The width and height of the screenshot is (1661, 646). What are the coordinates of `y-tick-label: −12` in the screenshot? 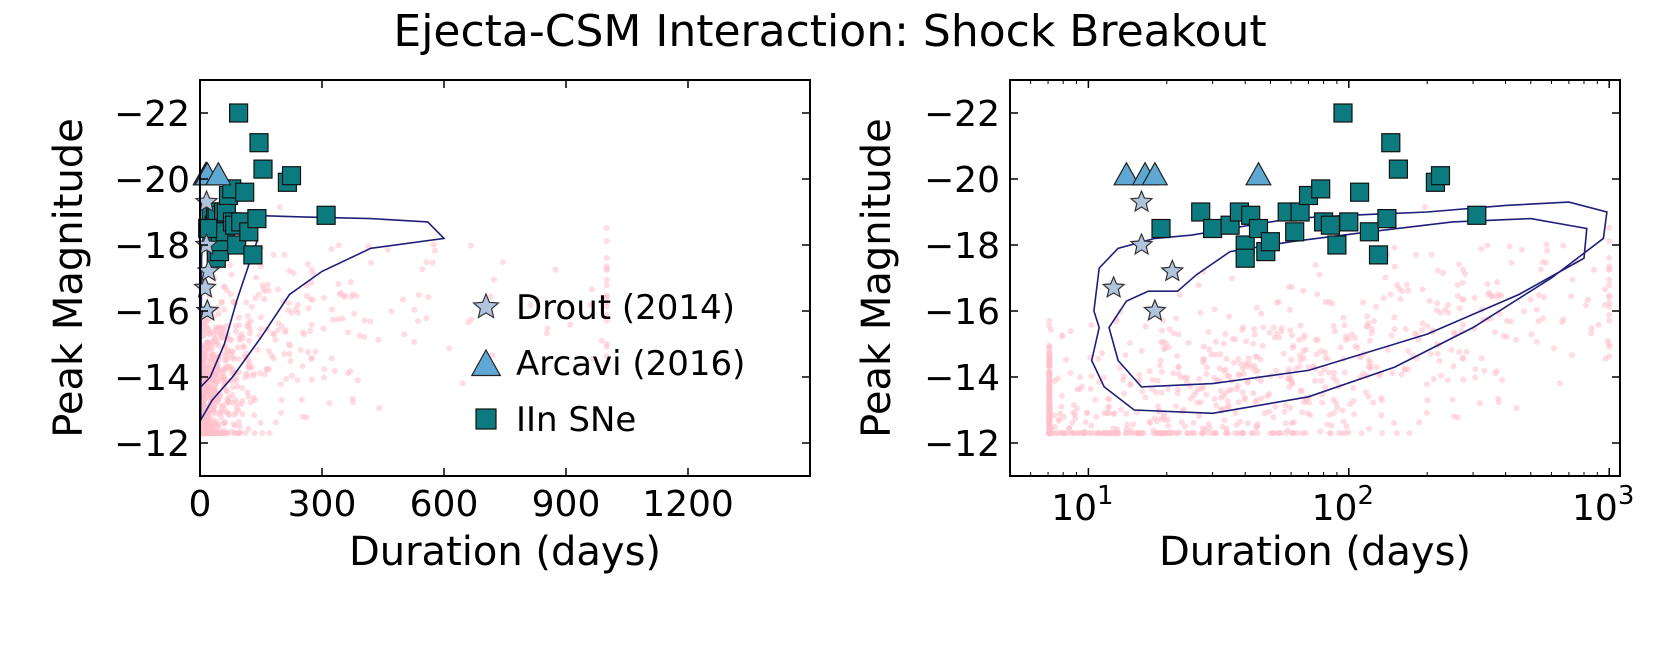 It's located at (962, 444).